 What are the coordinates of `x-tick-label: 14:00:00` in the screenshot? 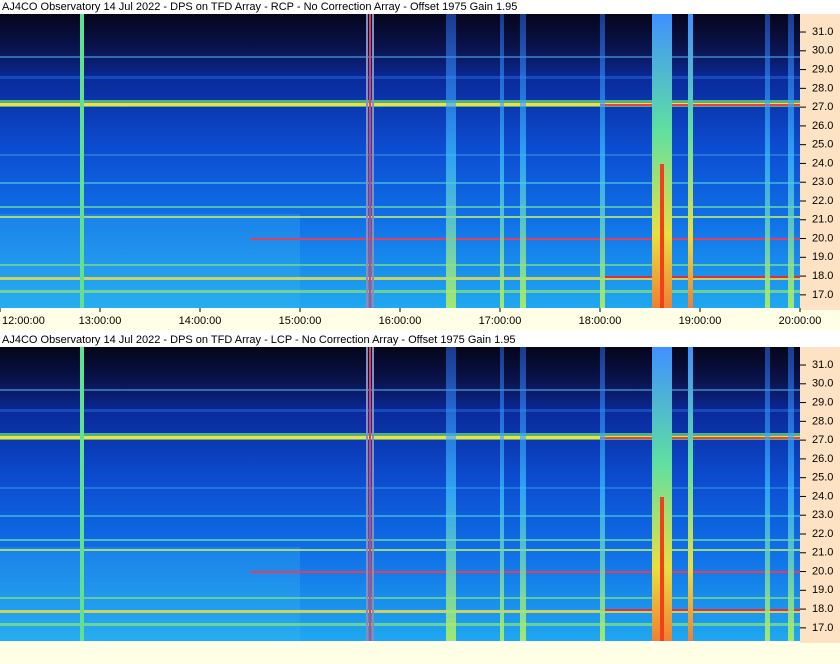 It's located at (200, 321).